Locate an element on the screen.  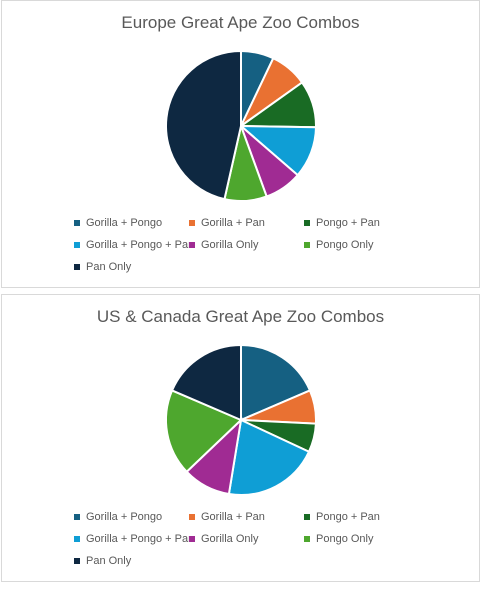
chart-title: Europe Great Ape Zoo Combos is located at coordinates (240, 22).